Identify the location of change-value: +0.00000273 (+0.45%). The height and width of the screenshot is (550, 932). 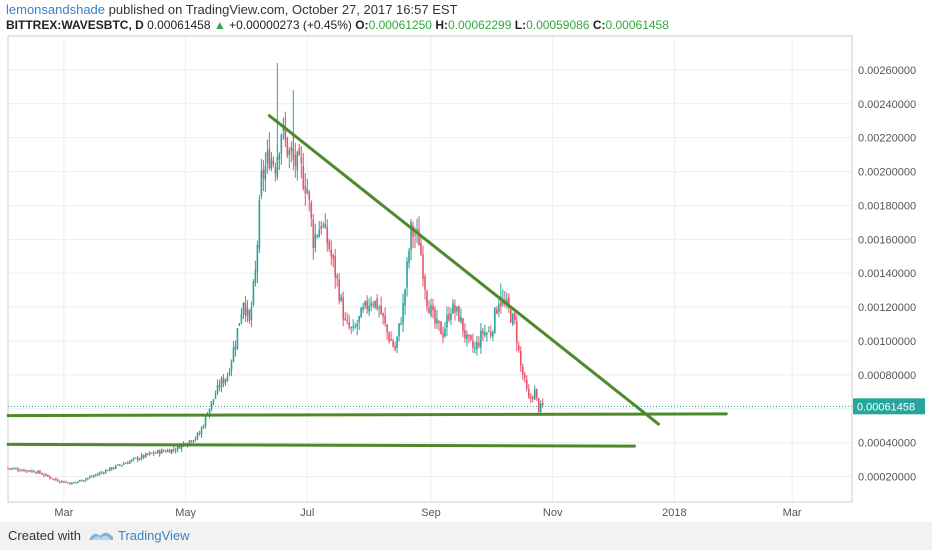
(290, 25).